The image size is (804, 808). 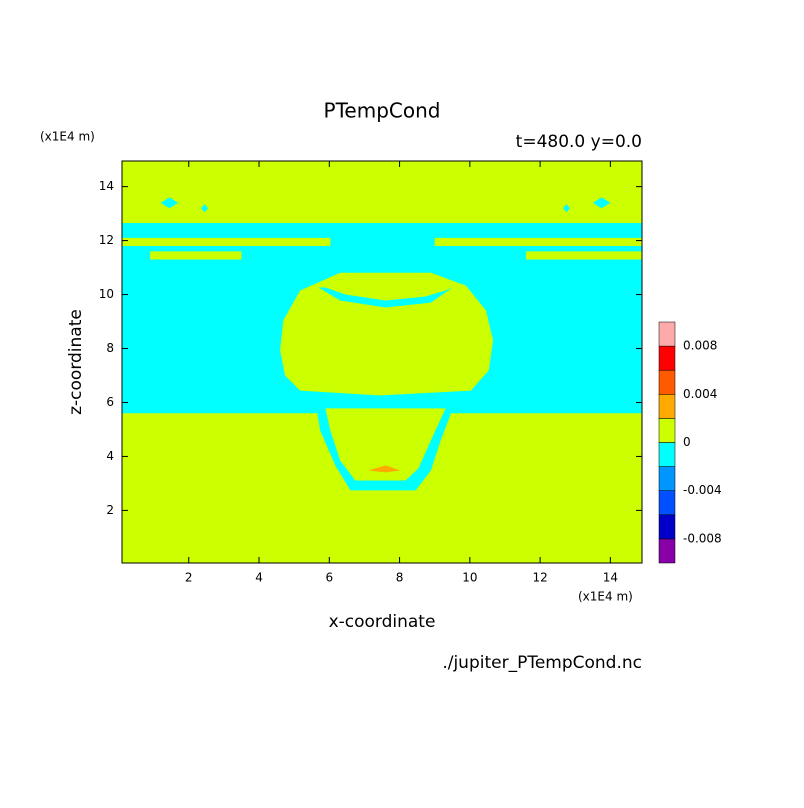 What do you see at coordinates (539, 578) in the screenshot?
I see `x-tick-label: 12` at bounding box center [539, 578].